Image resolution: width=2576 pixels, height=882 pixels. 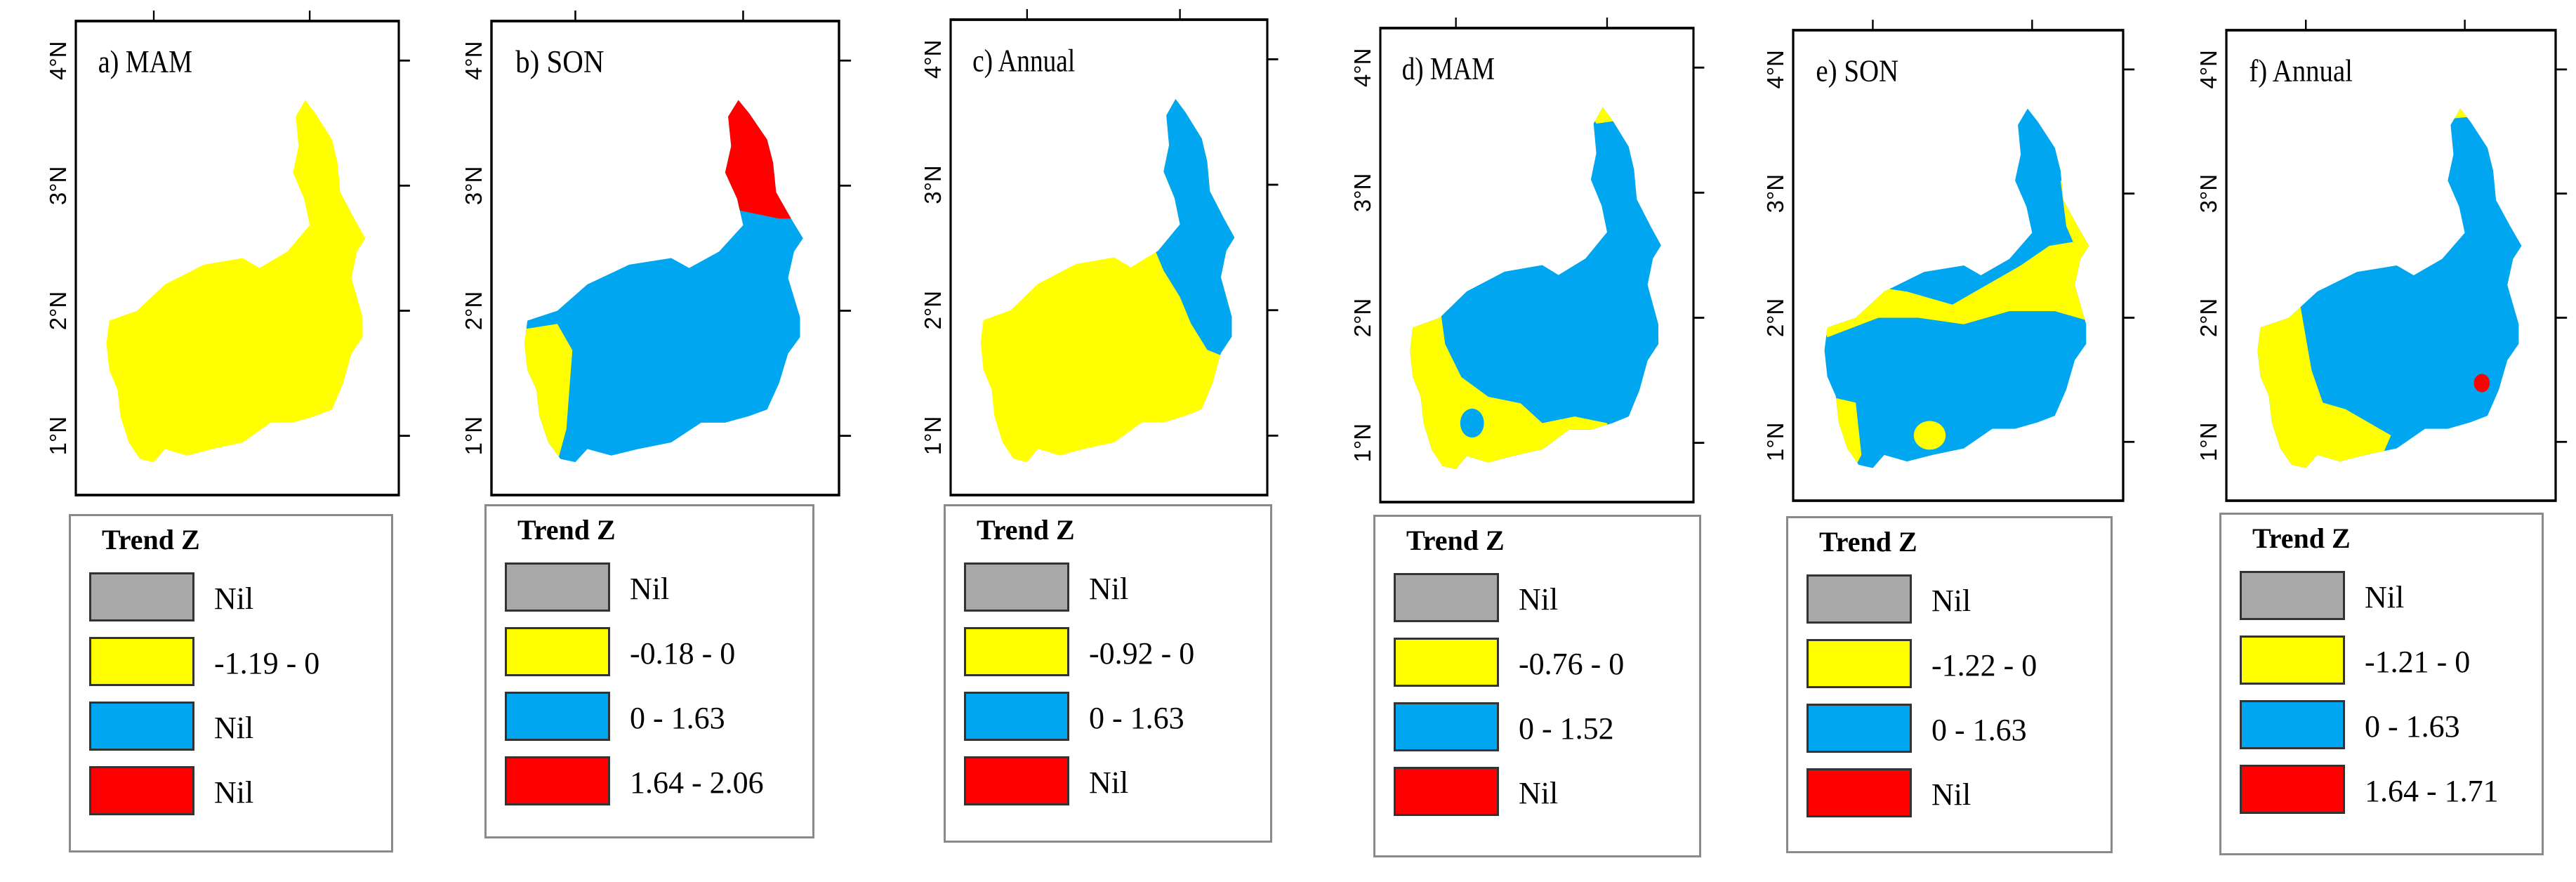 I want to click on legend-box: Trend Z Nil -1.22 - 0 0 - 1.63 Nil, so click(x=1949, y=684).